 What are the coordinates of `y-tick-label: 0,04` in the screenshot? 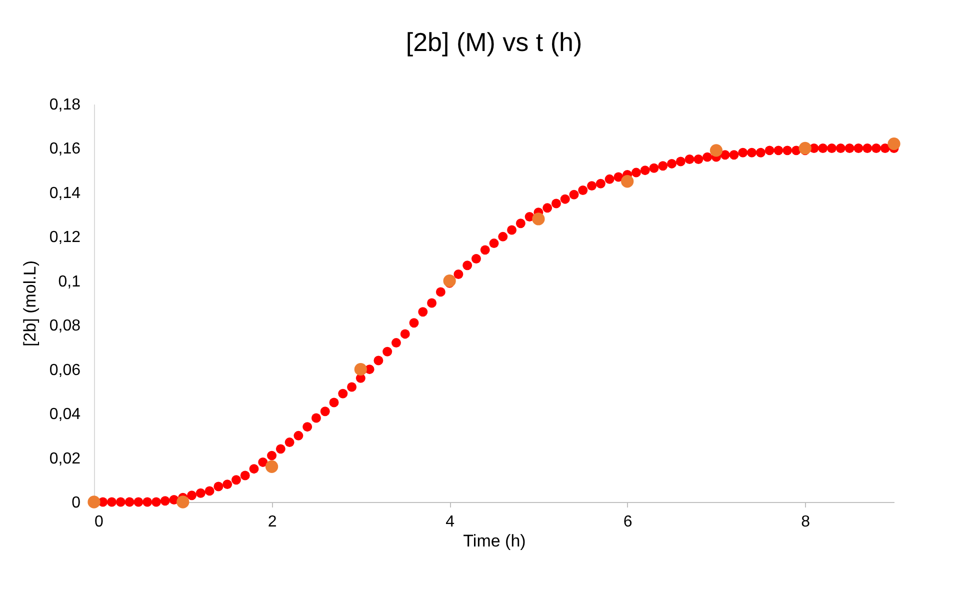 It's located at (65, 415).